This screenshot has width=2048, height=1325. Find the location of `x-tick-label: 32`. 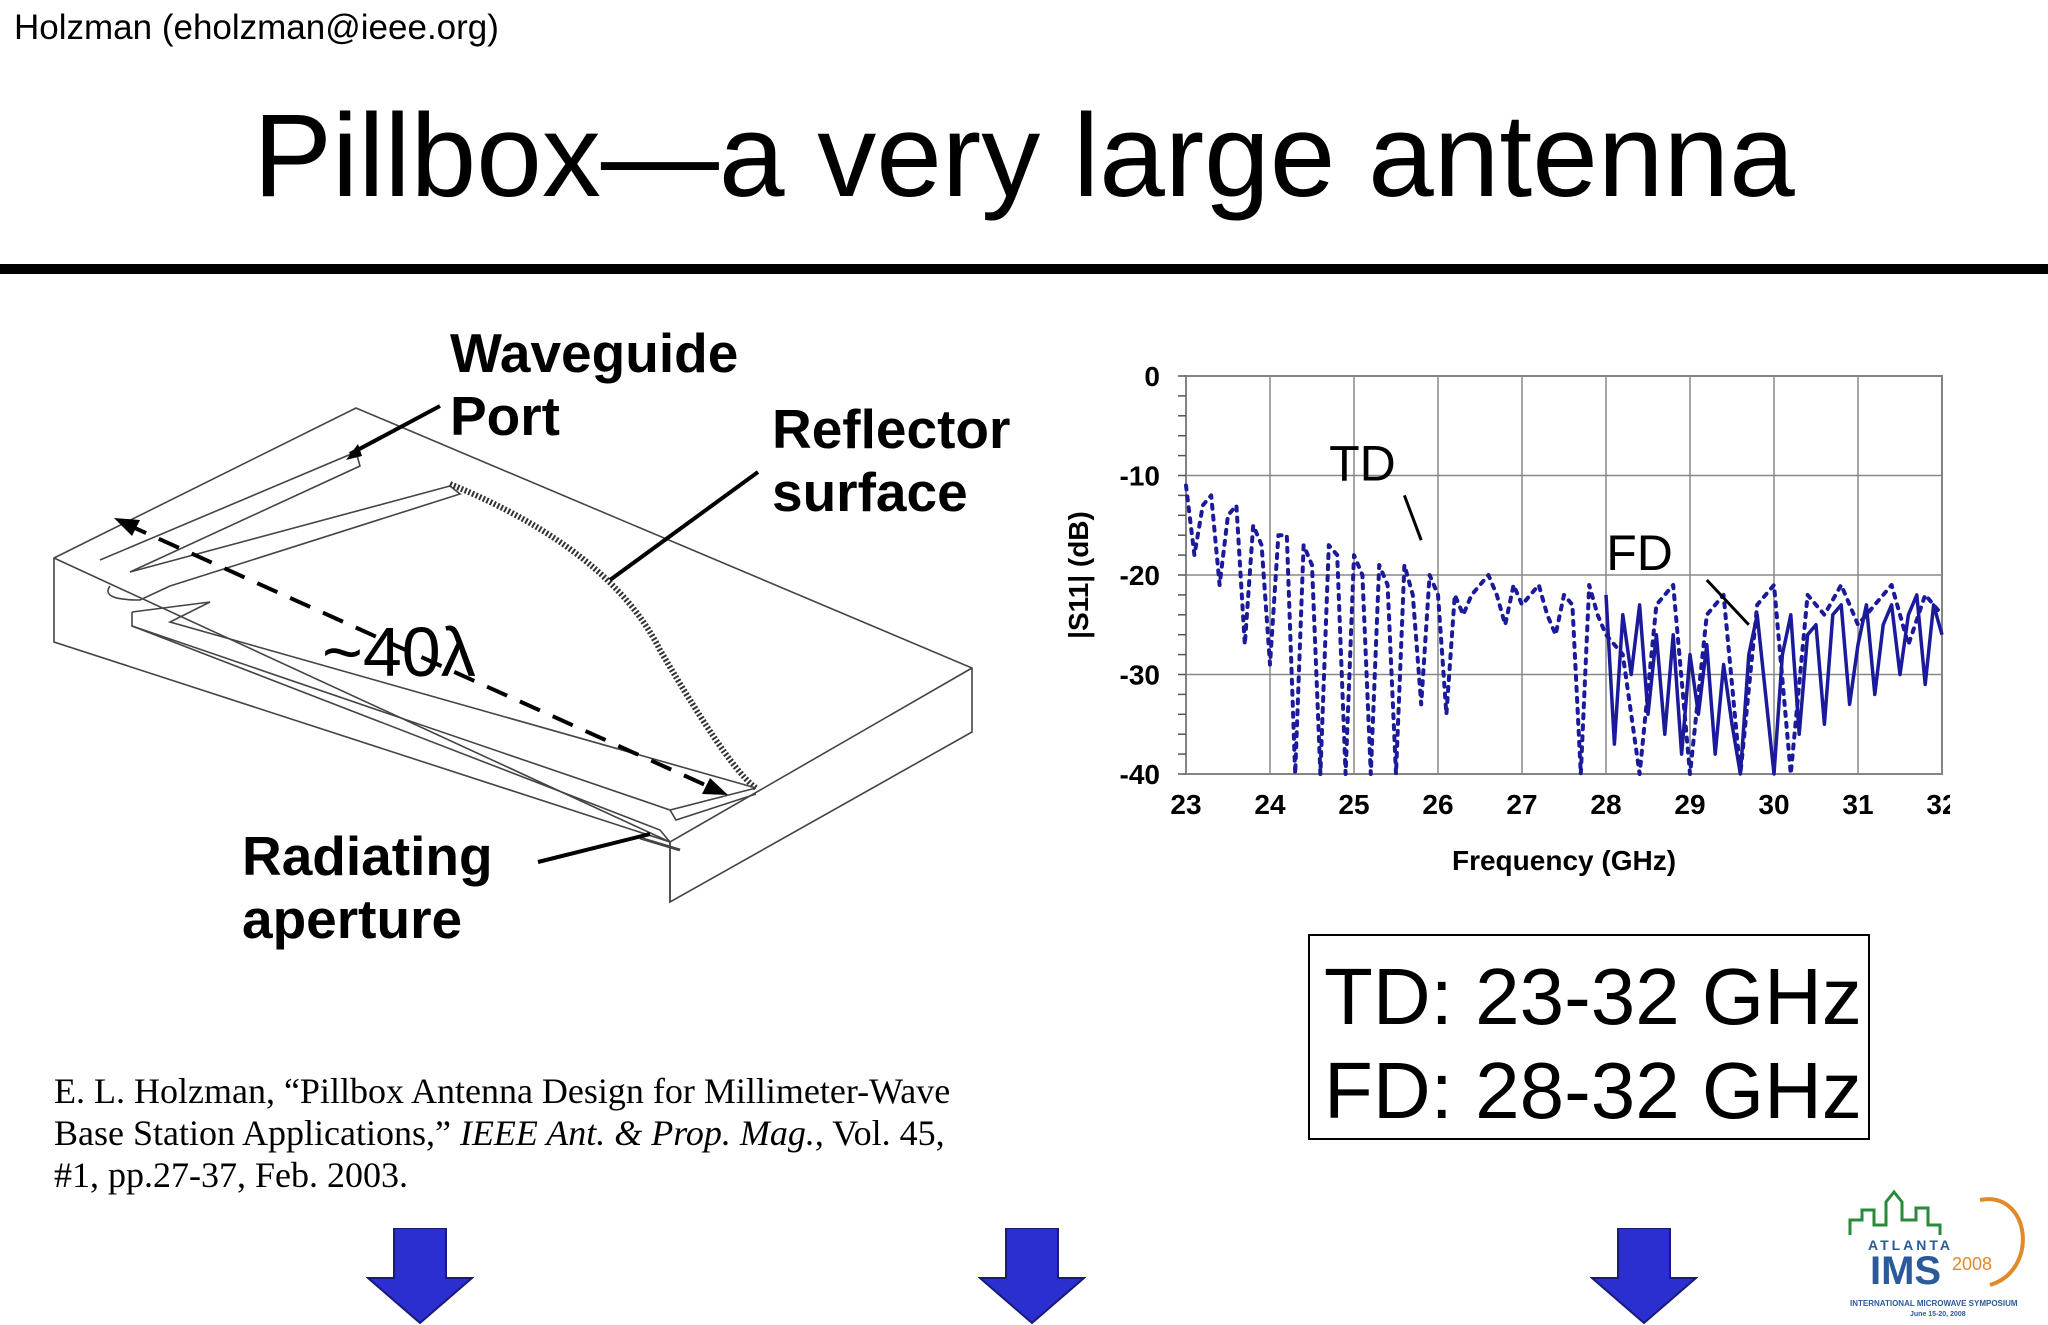

x-tick-label: 32 is located at coordinates (1938, 804).